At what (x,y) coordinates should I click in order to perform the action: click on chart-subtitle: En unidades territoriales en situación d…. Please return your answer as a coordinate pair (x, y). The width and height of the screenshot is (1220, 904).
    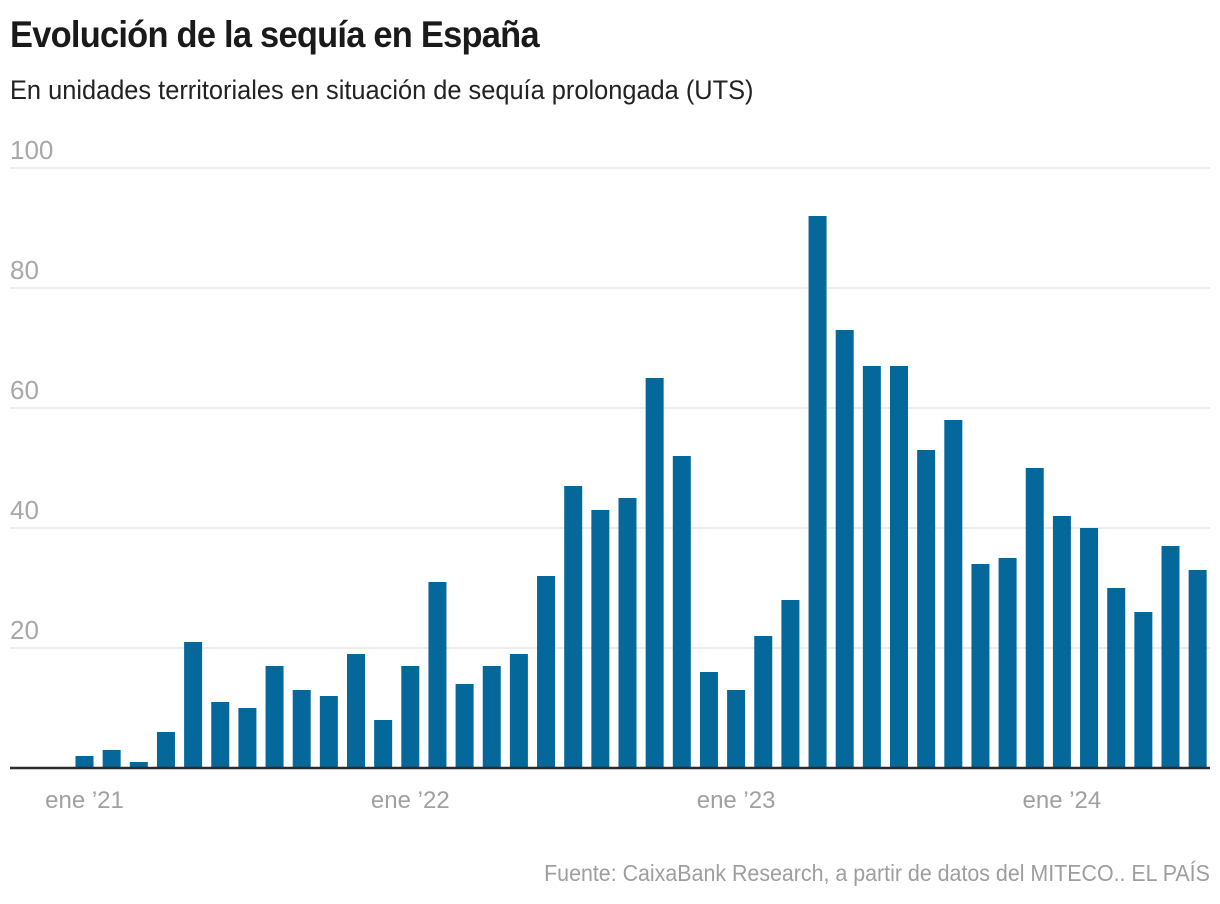
    Looking at the image, I should click on (382, 90).